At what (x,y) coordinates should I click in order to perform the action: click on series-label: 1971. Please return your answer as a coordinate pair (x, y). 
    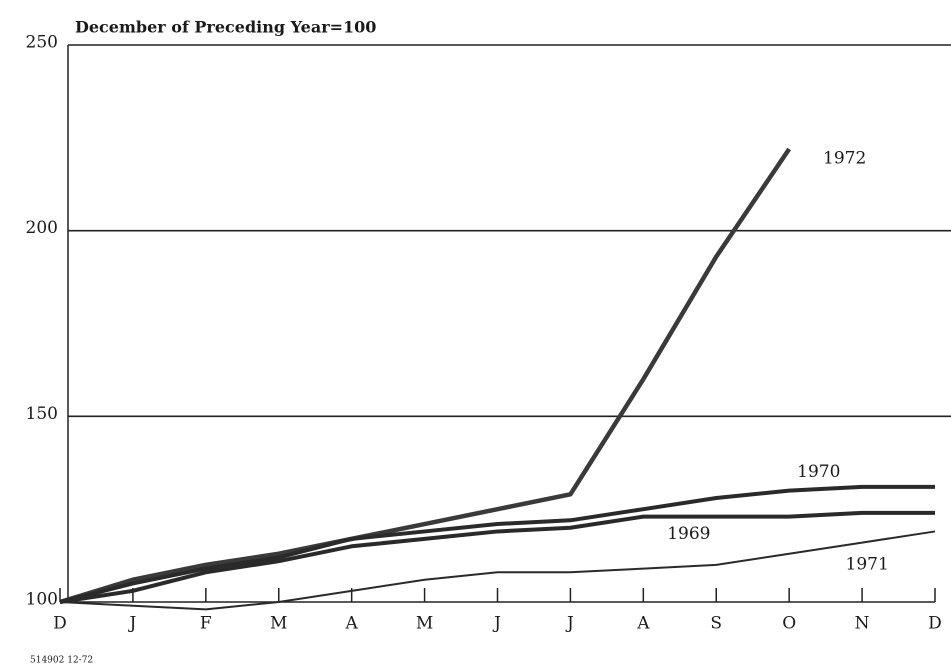
    Looking at the image, I should click on (867, 564).